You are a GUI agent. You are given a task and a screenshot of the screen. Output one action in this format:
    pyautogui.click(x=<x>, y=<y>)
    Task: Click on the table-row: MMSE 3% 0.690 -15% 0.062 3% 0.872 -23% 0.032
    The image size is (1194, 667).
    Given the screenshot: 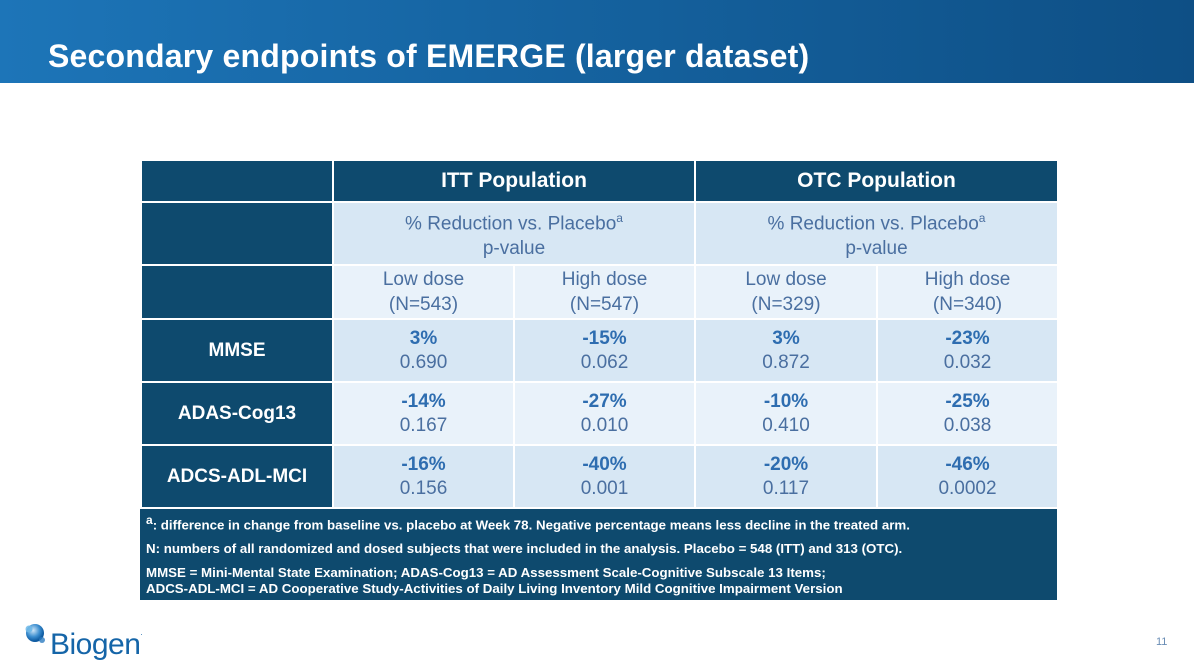 What is the action you would take?
    pyautogui.click(x=599, y=350)
    